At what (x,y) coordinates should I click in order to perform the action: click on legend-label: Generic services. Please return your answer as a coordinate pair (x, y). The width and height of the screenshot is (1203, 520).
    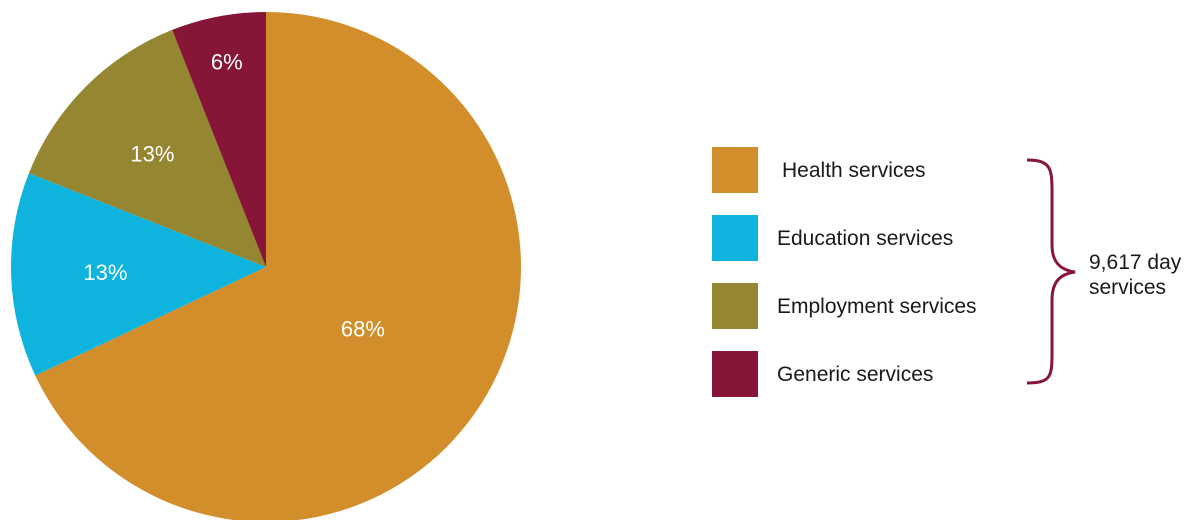
    Looking at the image, I should click on (855, 374).